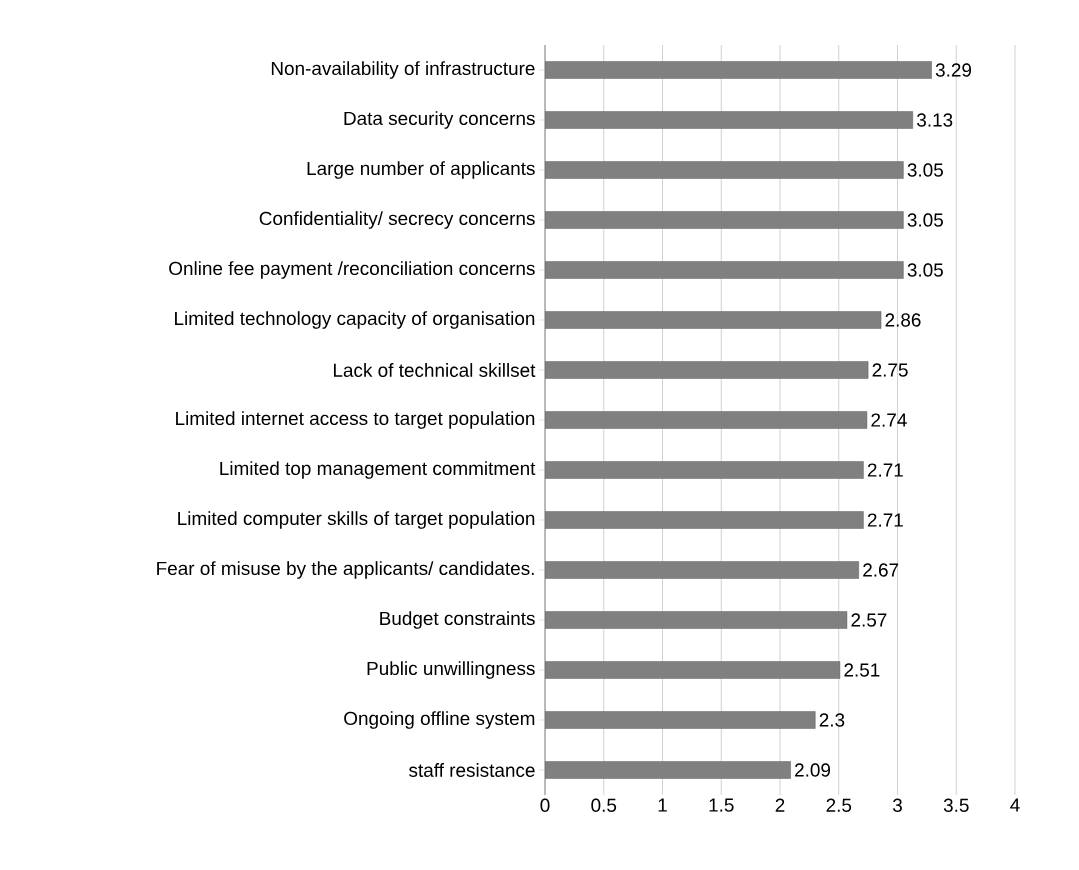 This screenshot has width=1079, height=870. What do you see at coordinates (352, 270) in the screenshot?
I see `y-tick-label: Online fee payment /reconciliation concerns` at bounding box center [352, 270].